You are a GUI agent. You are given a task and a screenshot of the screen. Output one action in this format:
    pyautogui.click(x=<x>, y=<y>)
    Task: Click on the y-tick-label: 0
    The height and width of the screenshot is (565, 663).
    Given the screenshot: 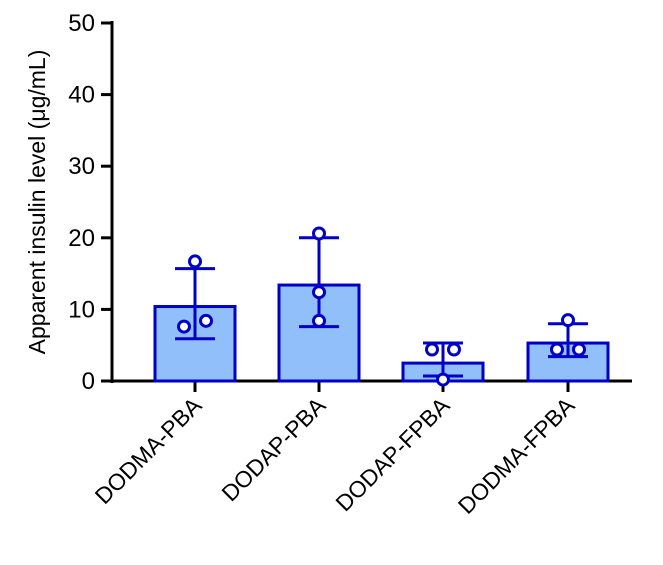 What is the action you would take?
    pyautogui.click(x=88, y=381)
    